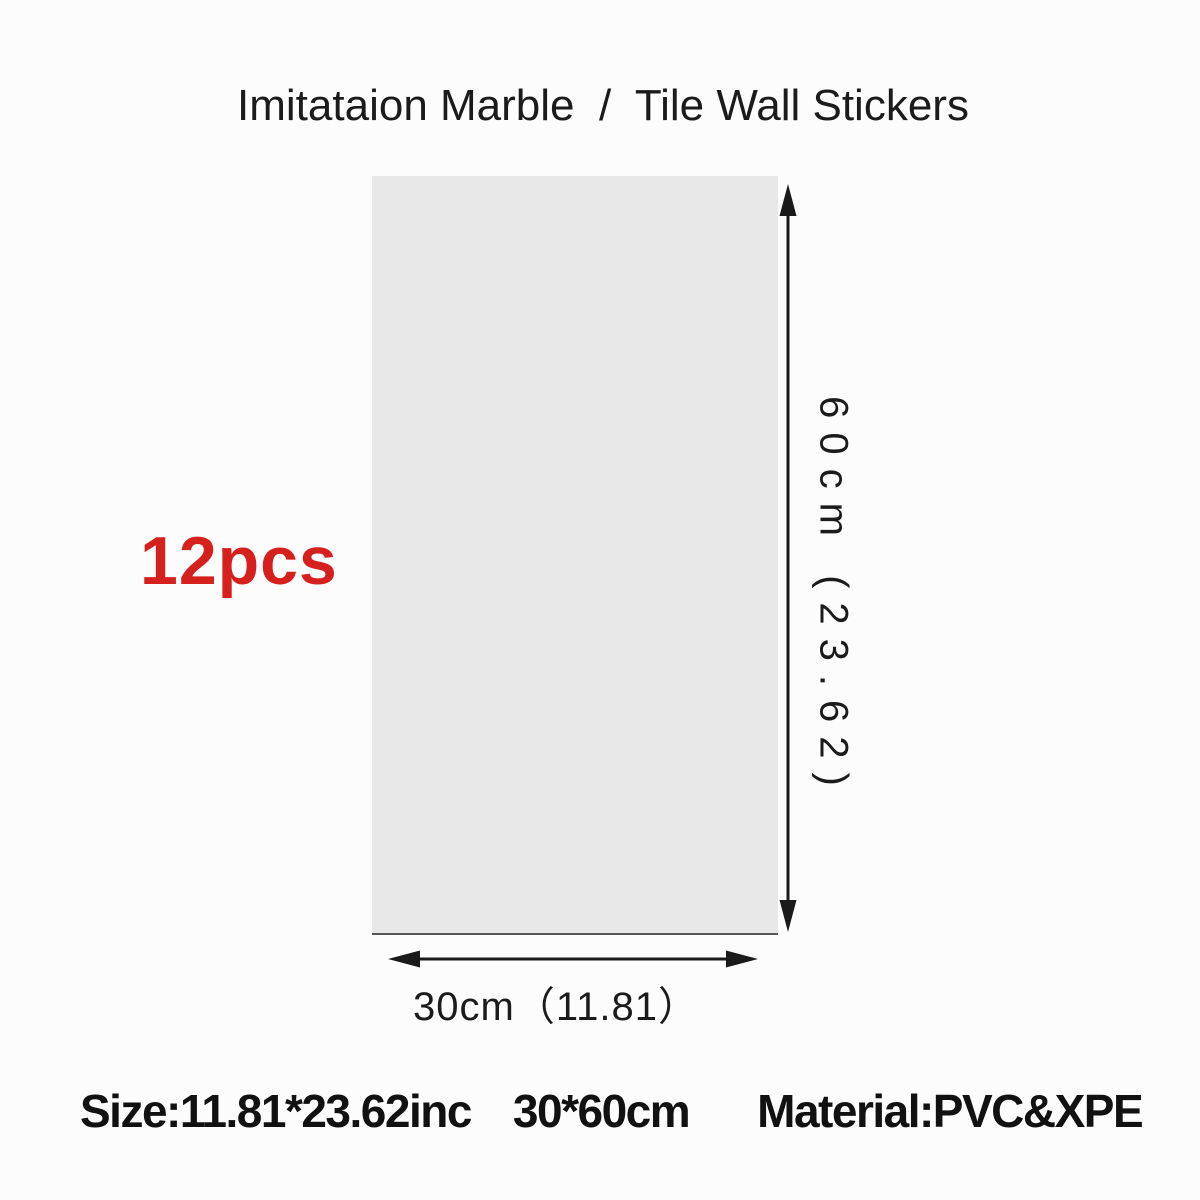 The height and width of the screenshot is (1200, 1200). I want to click on specs-size-inches: Size:11.81*23.62inc, so click(276, 1111).